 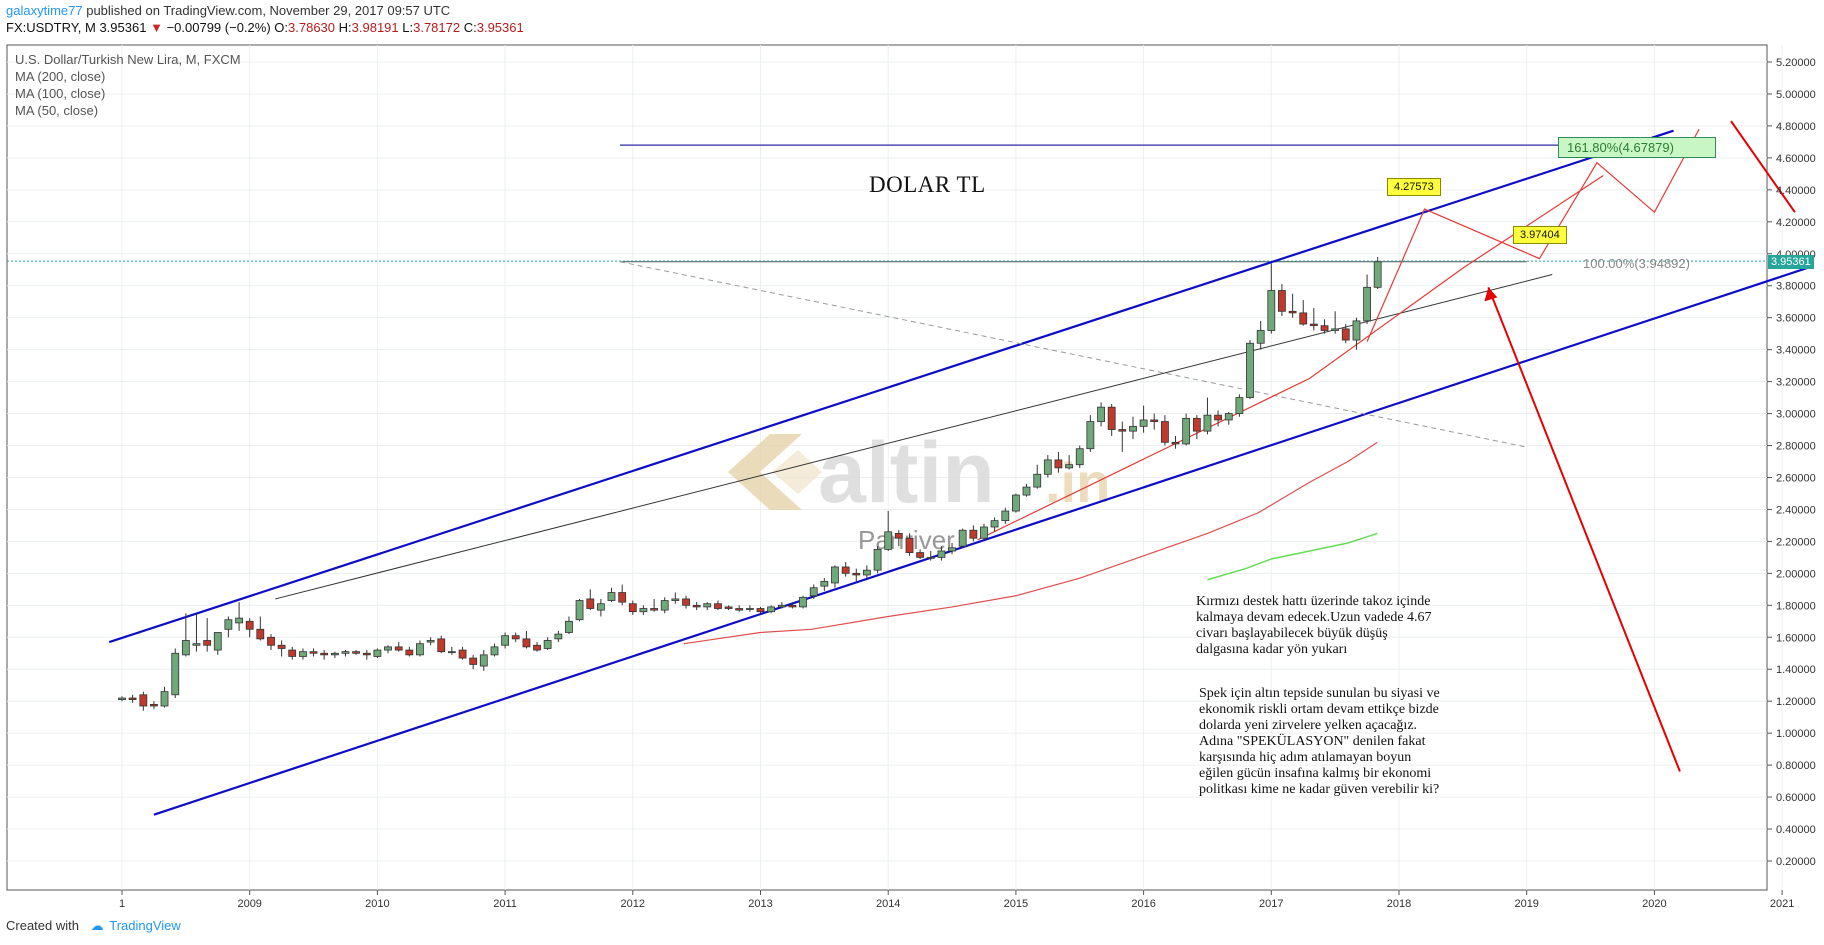 I want to click on x-tick-label: 1, so click(x=122, y=904).